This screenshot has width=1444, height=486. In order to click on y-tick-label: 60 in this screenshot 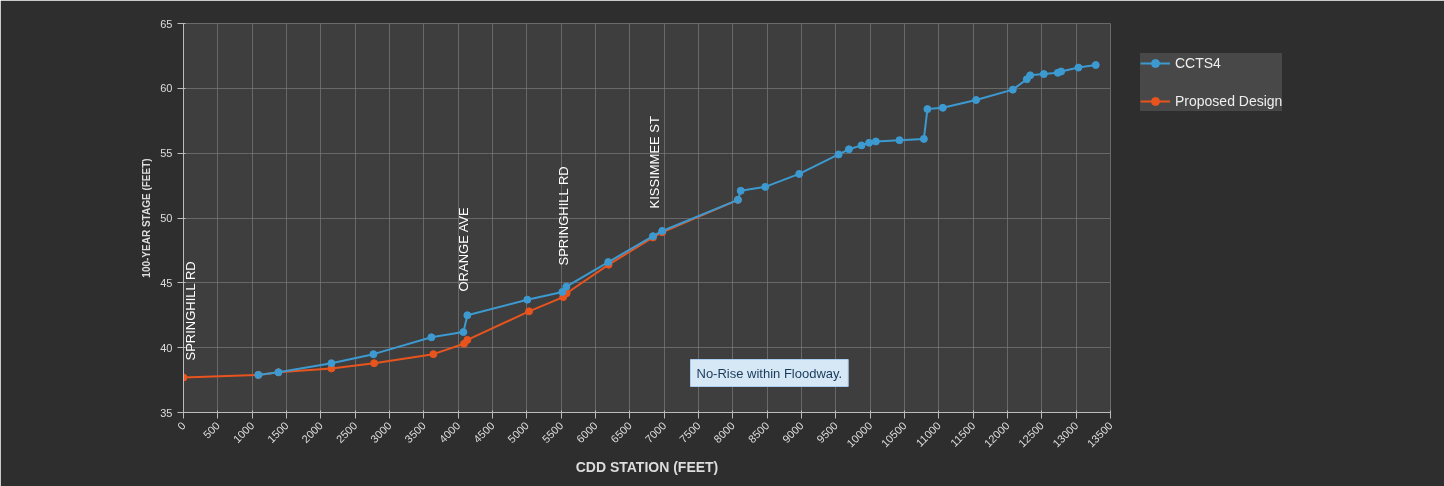, I will do `click(166, 88)`.